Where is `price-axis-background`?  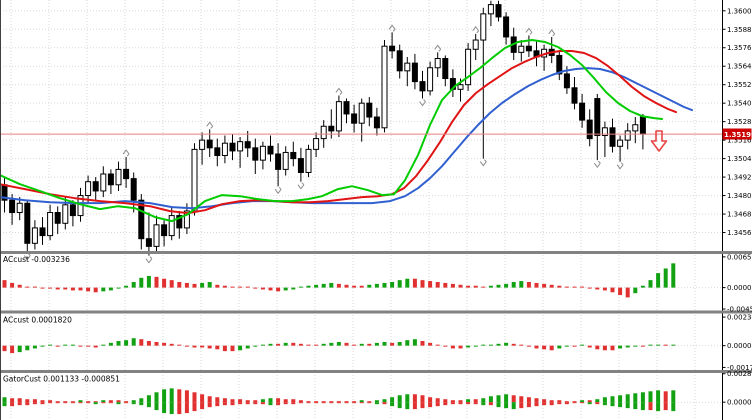
price-axis-background is located at coordinates (737, 210).